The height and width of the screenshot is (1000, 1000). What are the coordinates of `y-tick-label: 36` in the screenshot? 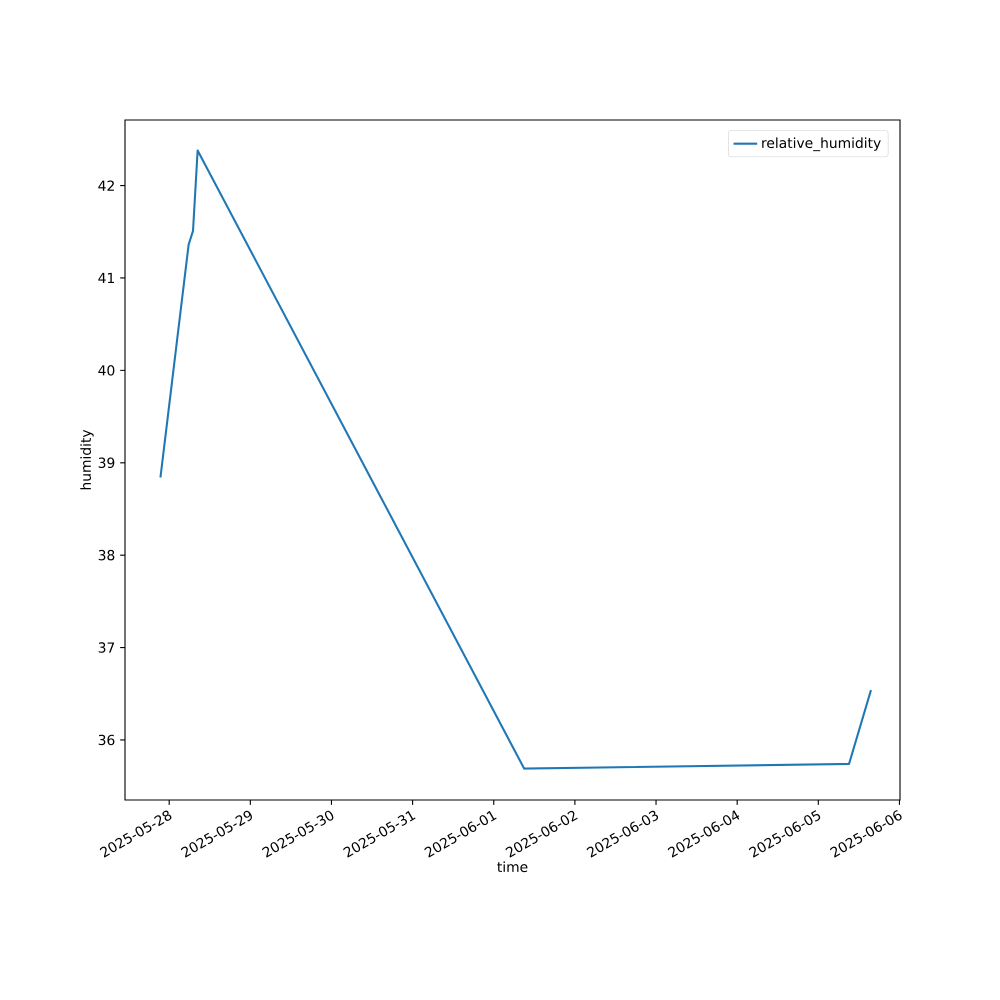 It's located at (106, 740).